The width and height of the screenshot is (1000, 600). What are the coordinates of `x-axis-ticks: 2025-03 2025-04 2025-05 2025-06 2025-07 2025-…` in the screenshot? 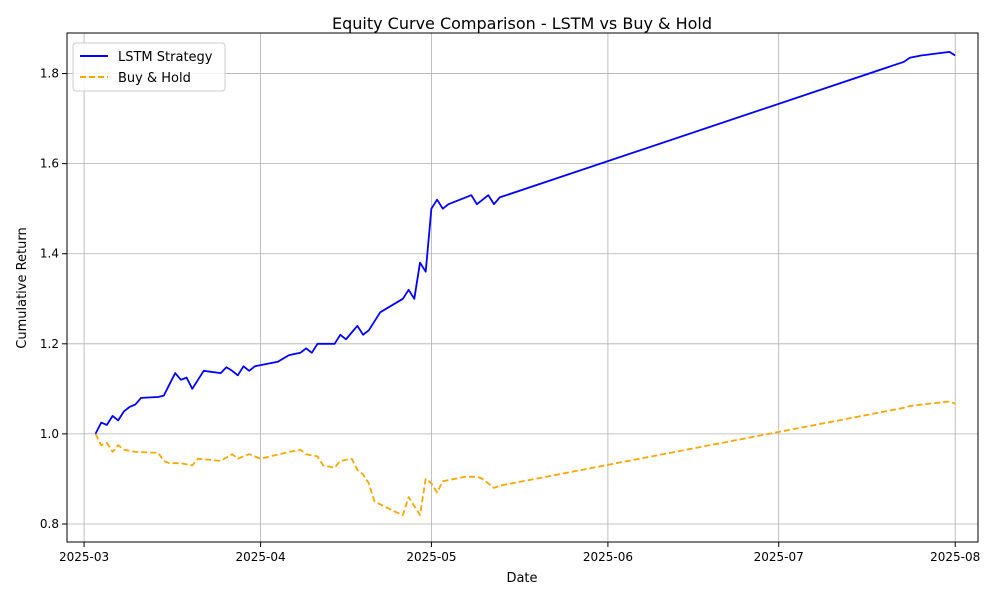 It's located at (519, 553).